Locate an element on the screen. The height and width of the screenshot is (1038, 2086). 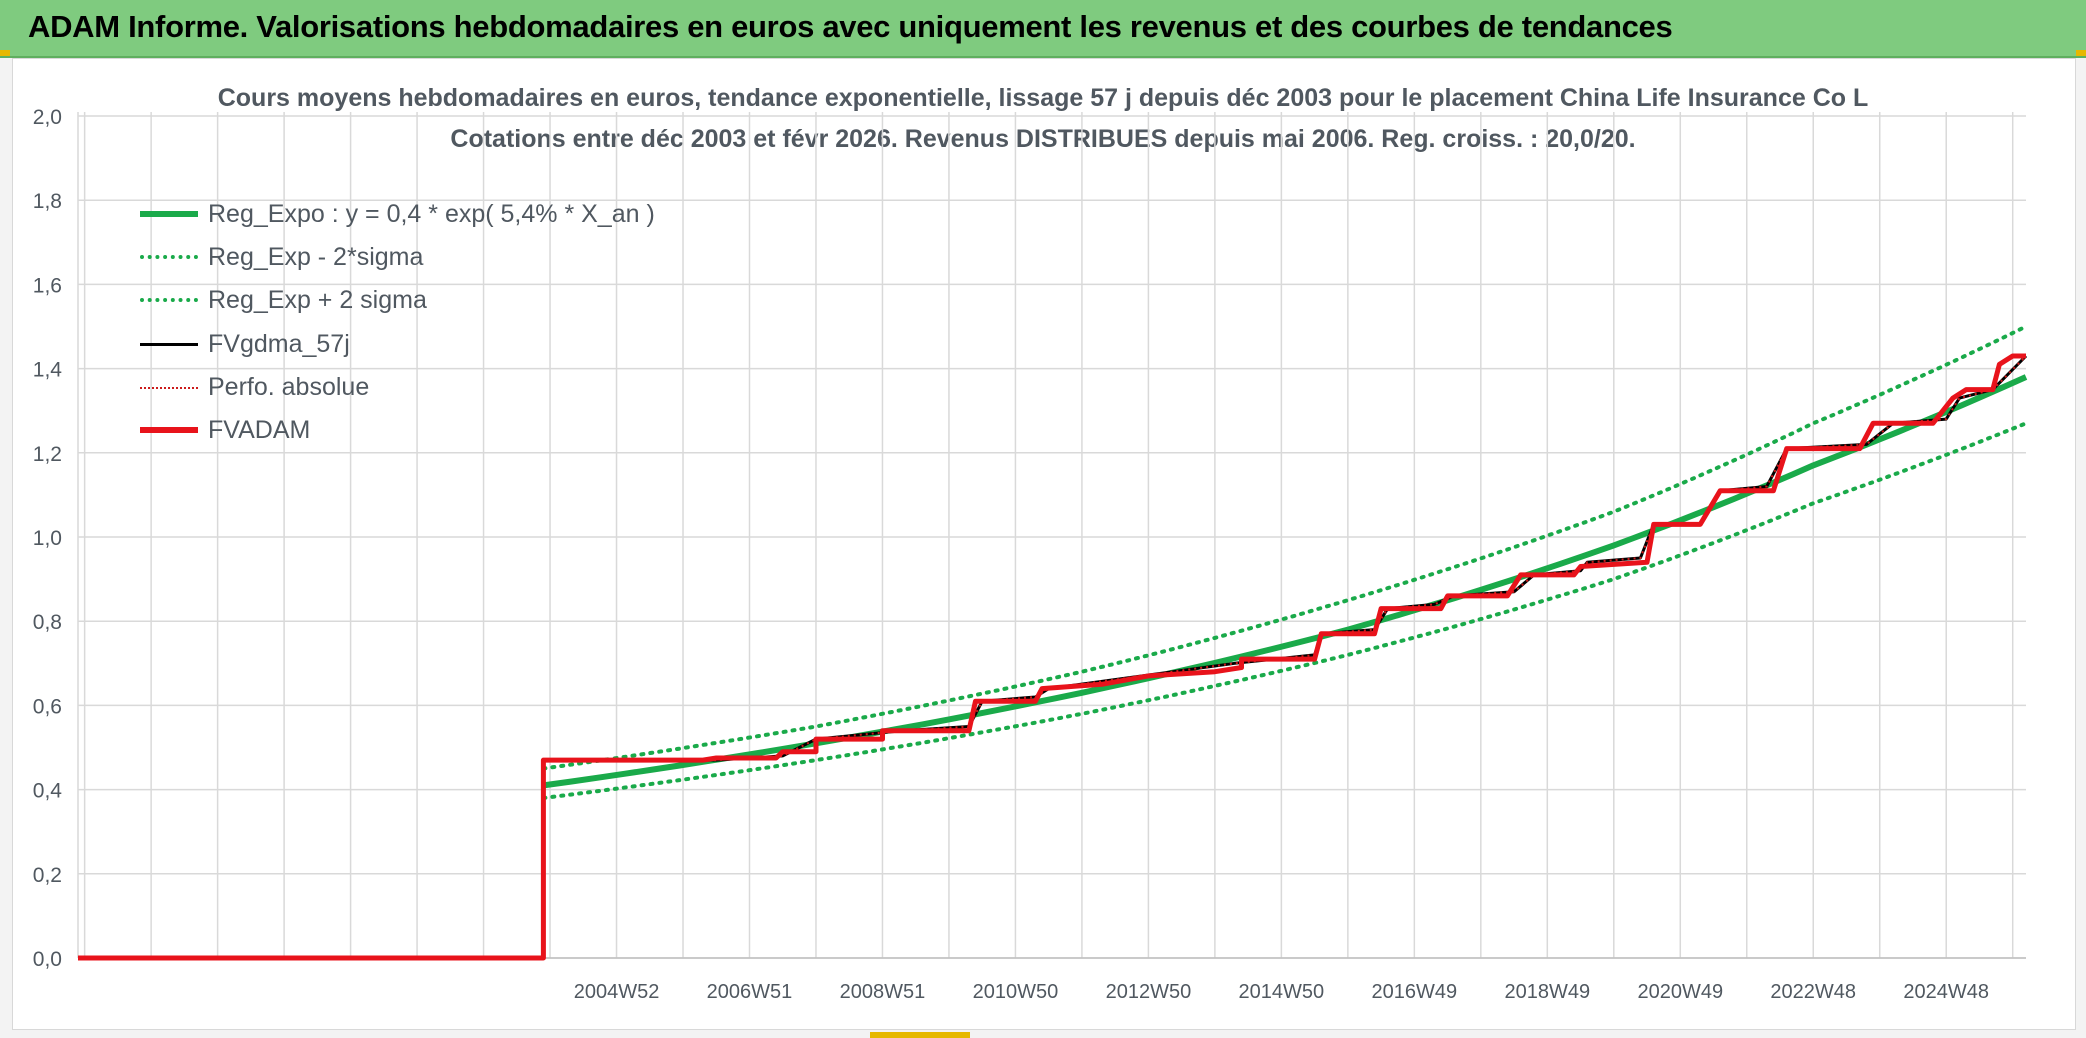
y-tick-label: 0,4 is located at coordinates (48, 791).